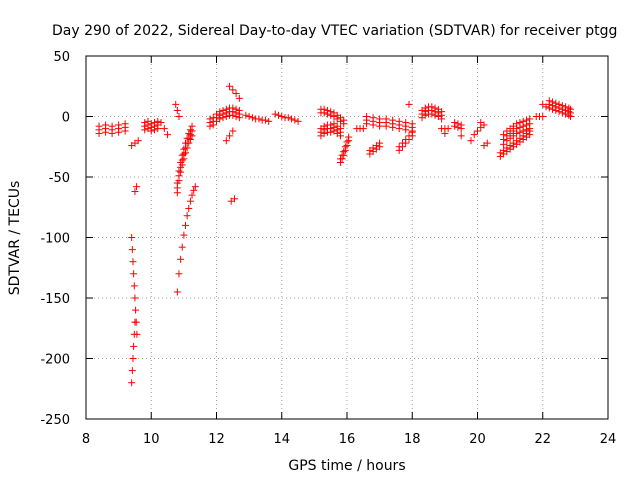  What do you see at coordinates (608, 439) in the screenshot?
I see `x-tick-label: 24` at bounding box center [608, 439].